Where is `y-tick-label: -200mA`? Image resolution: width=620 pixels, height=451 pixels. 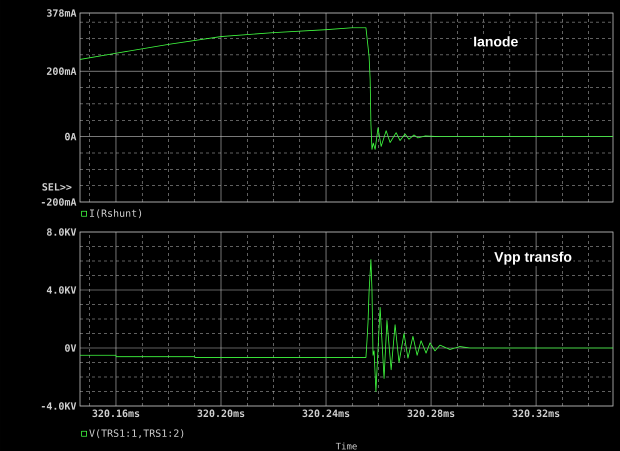
y-tick-label: -200mA is located at coordinates (59, 202).